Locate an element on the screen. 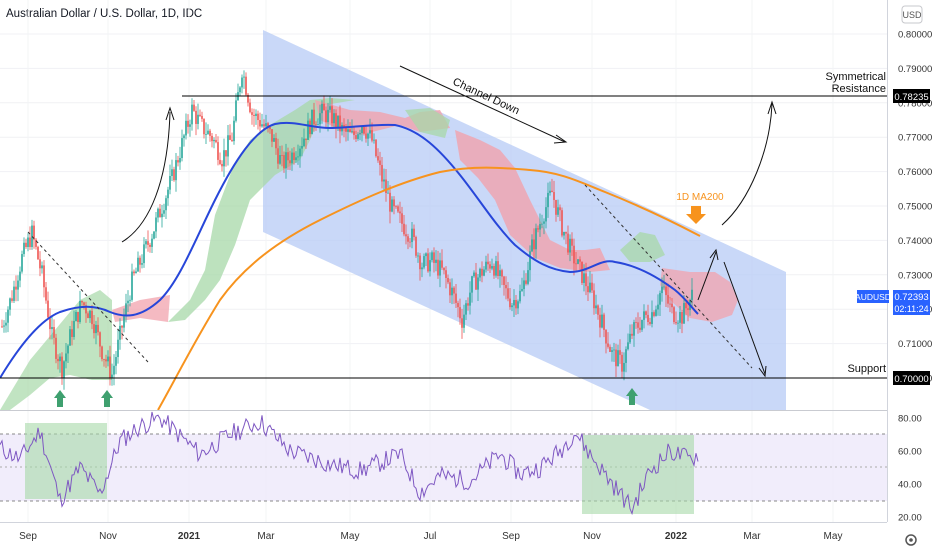  rsi-axis: 80.00 60.00 40.00 20.00 is located at coordinates (910, 469).